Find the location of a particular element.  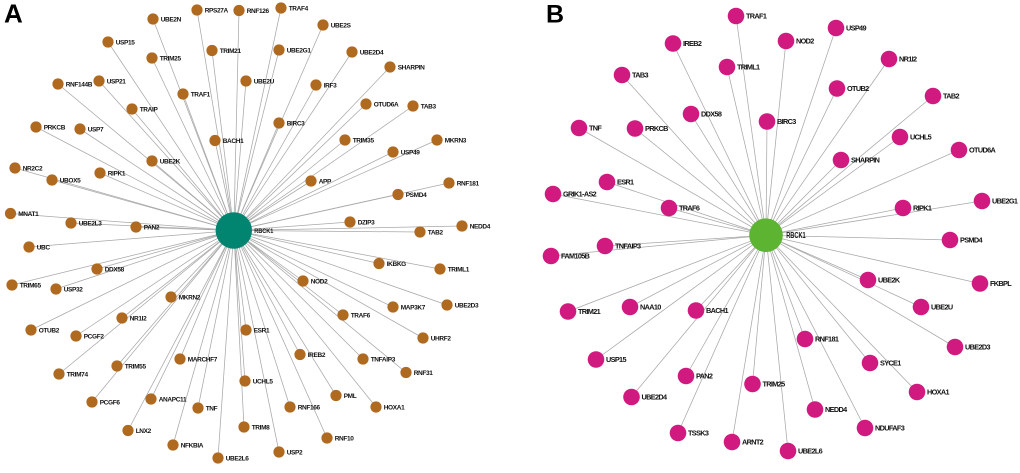

svg-text: DZIP3 is located at coordinates (366, 222).